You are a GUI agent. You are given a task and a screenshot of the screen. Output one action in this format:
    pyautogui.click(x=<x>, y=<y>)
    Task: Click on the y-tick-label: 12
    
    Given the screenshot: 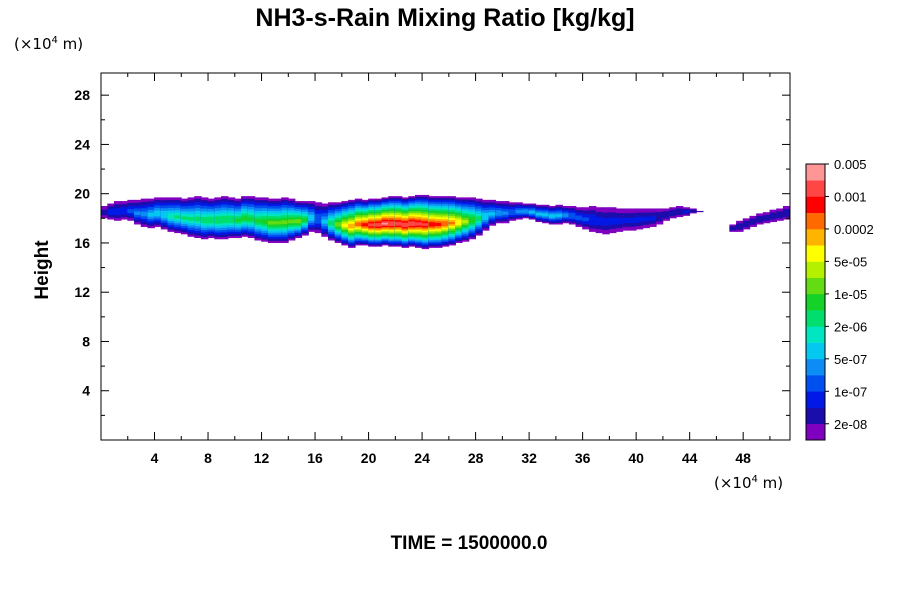 What is the action you would take?
    pyautogui.click(x=82, y=292)
    